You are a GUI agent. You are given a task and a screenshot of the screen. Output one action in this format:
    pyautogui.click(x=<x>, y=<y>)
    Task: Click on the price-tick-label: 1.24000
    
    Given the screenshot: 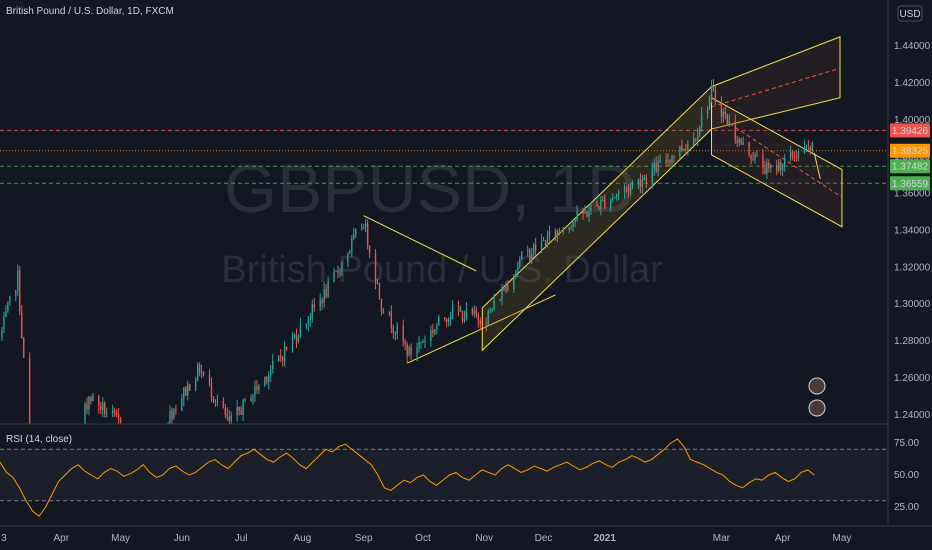 What is the action you would take?
    pyautogui.click(x=912, y=415)
    